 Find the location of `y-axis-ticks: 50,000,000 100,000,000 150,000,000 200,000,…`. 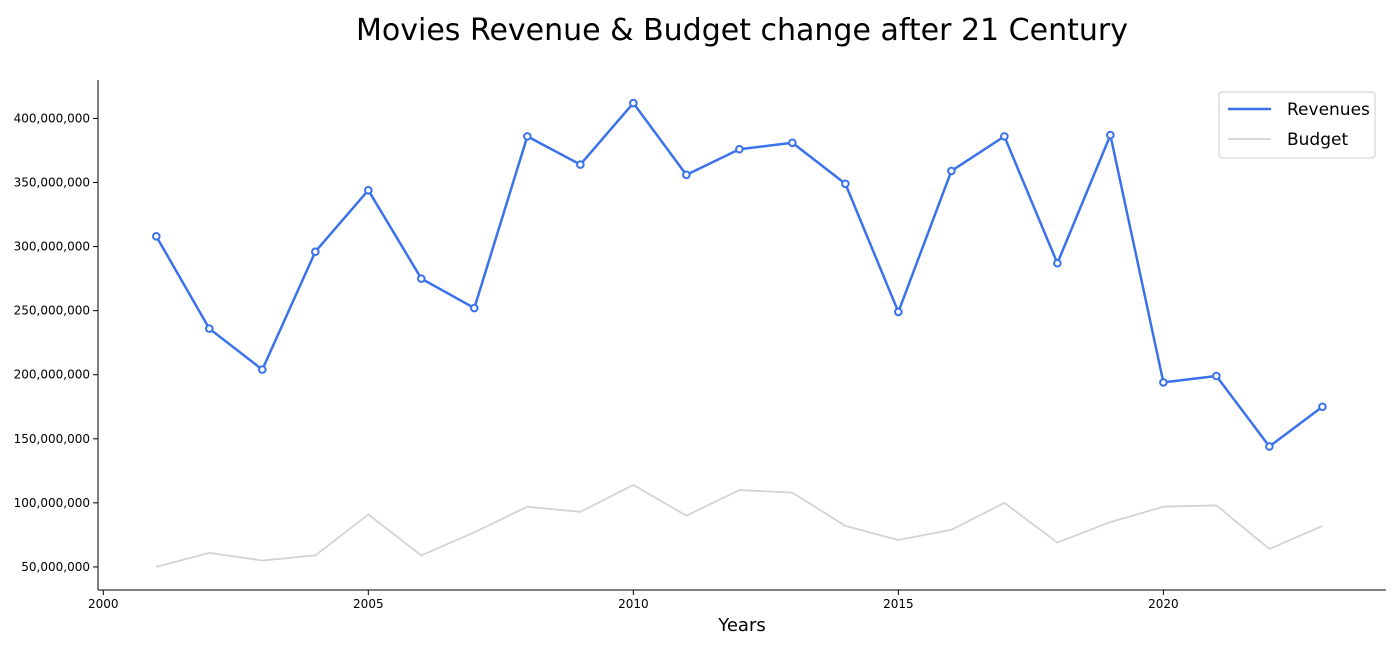

y-axis-ticks: 50,000,000 100,000,000 150,000,000 200,000,… is located at coordinates (56, 342).